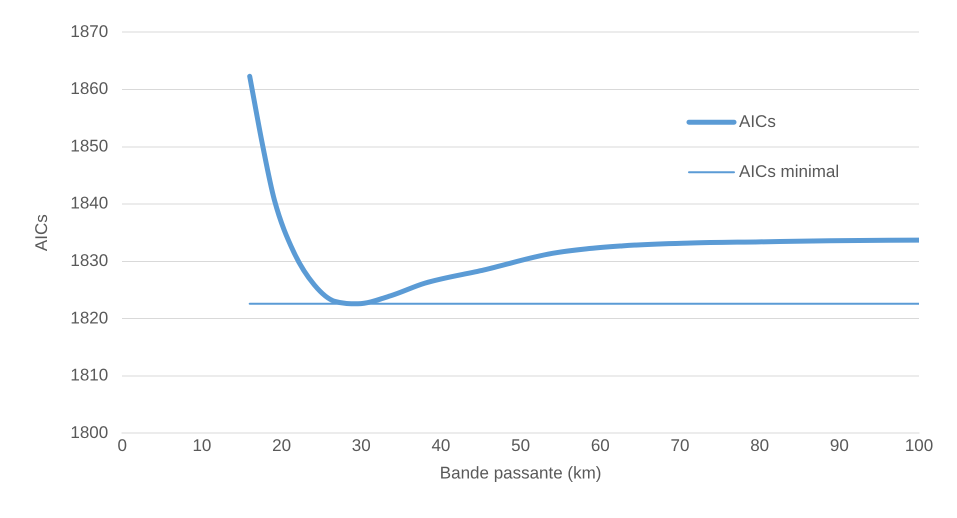 The height and width of the screenshot is (518, 957). What do you see at coordinates (89, 88) in the screenshot?
I see `y-tick-label: 1860` at bounding box center [89, 88].